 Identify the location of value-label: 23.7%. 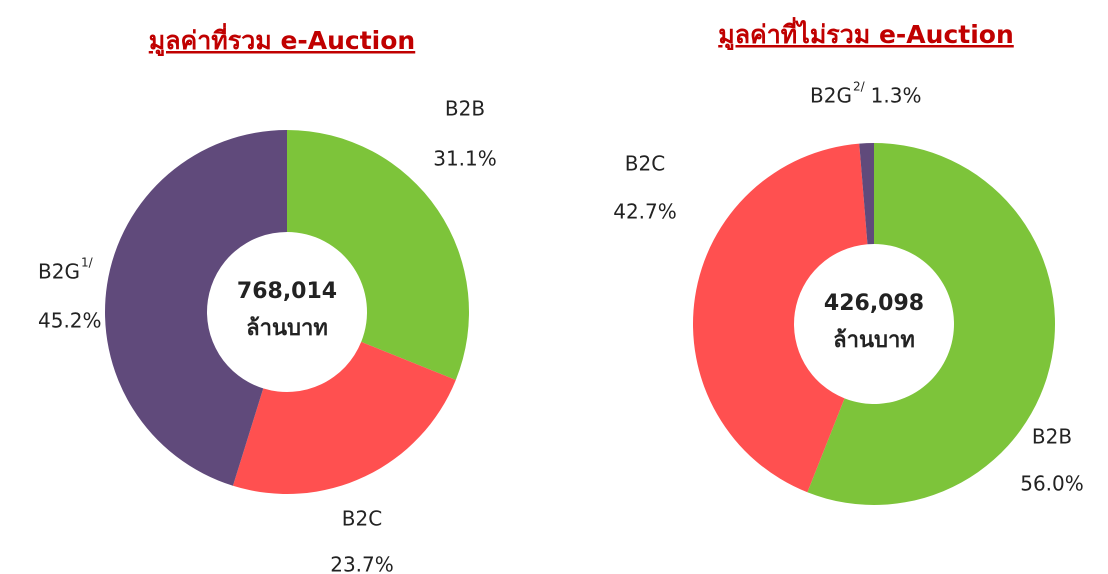
(362, 563).